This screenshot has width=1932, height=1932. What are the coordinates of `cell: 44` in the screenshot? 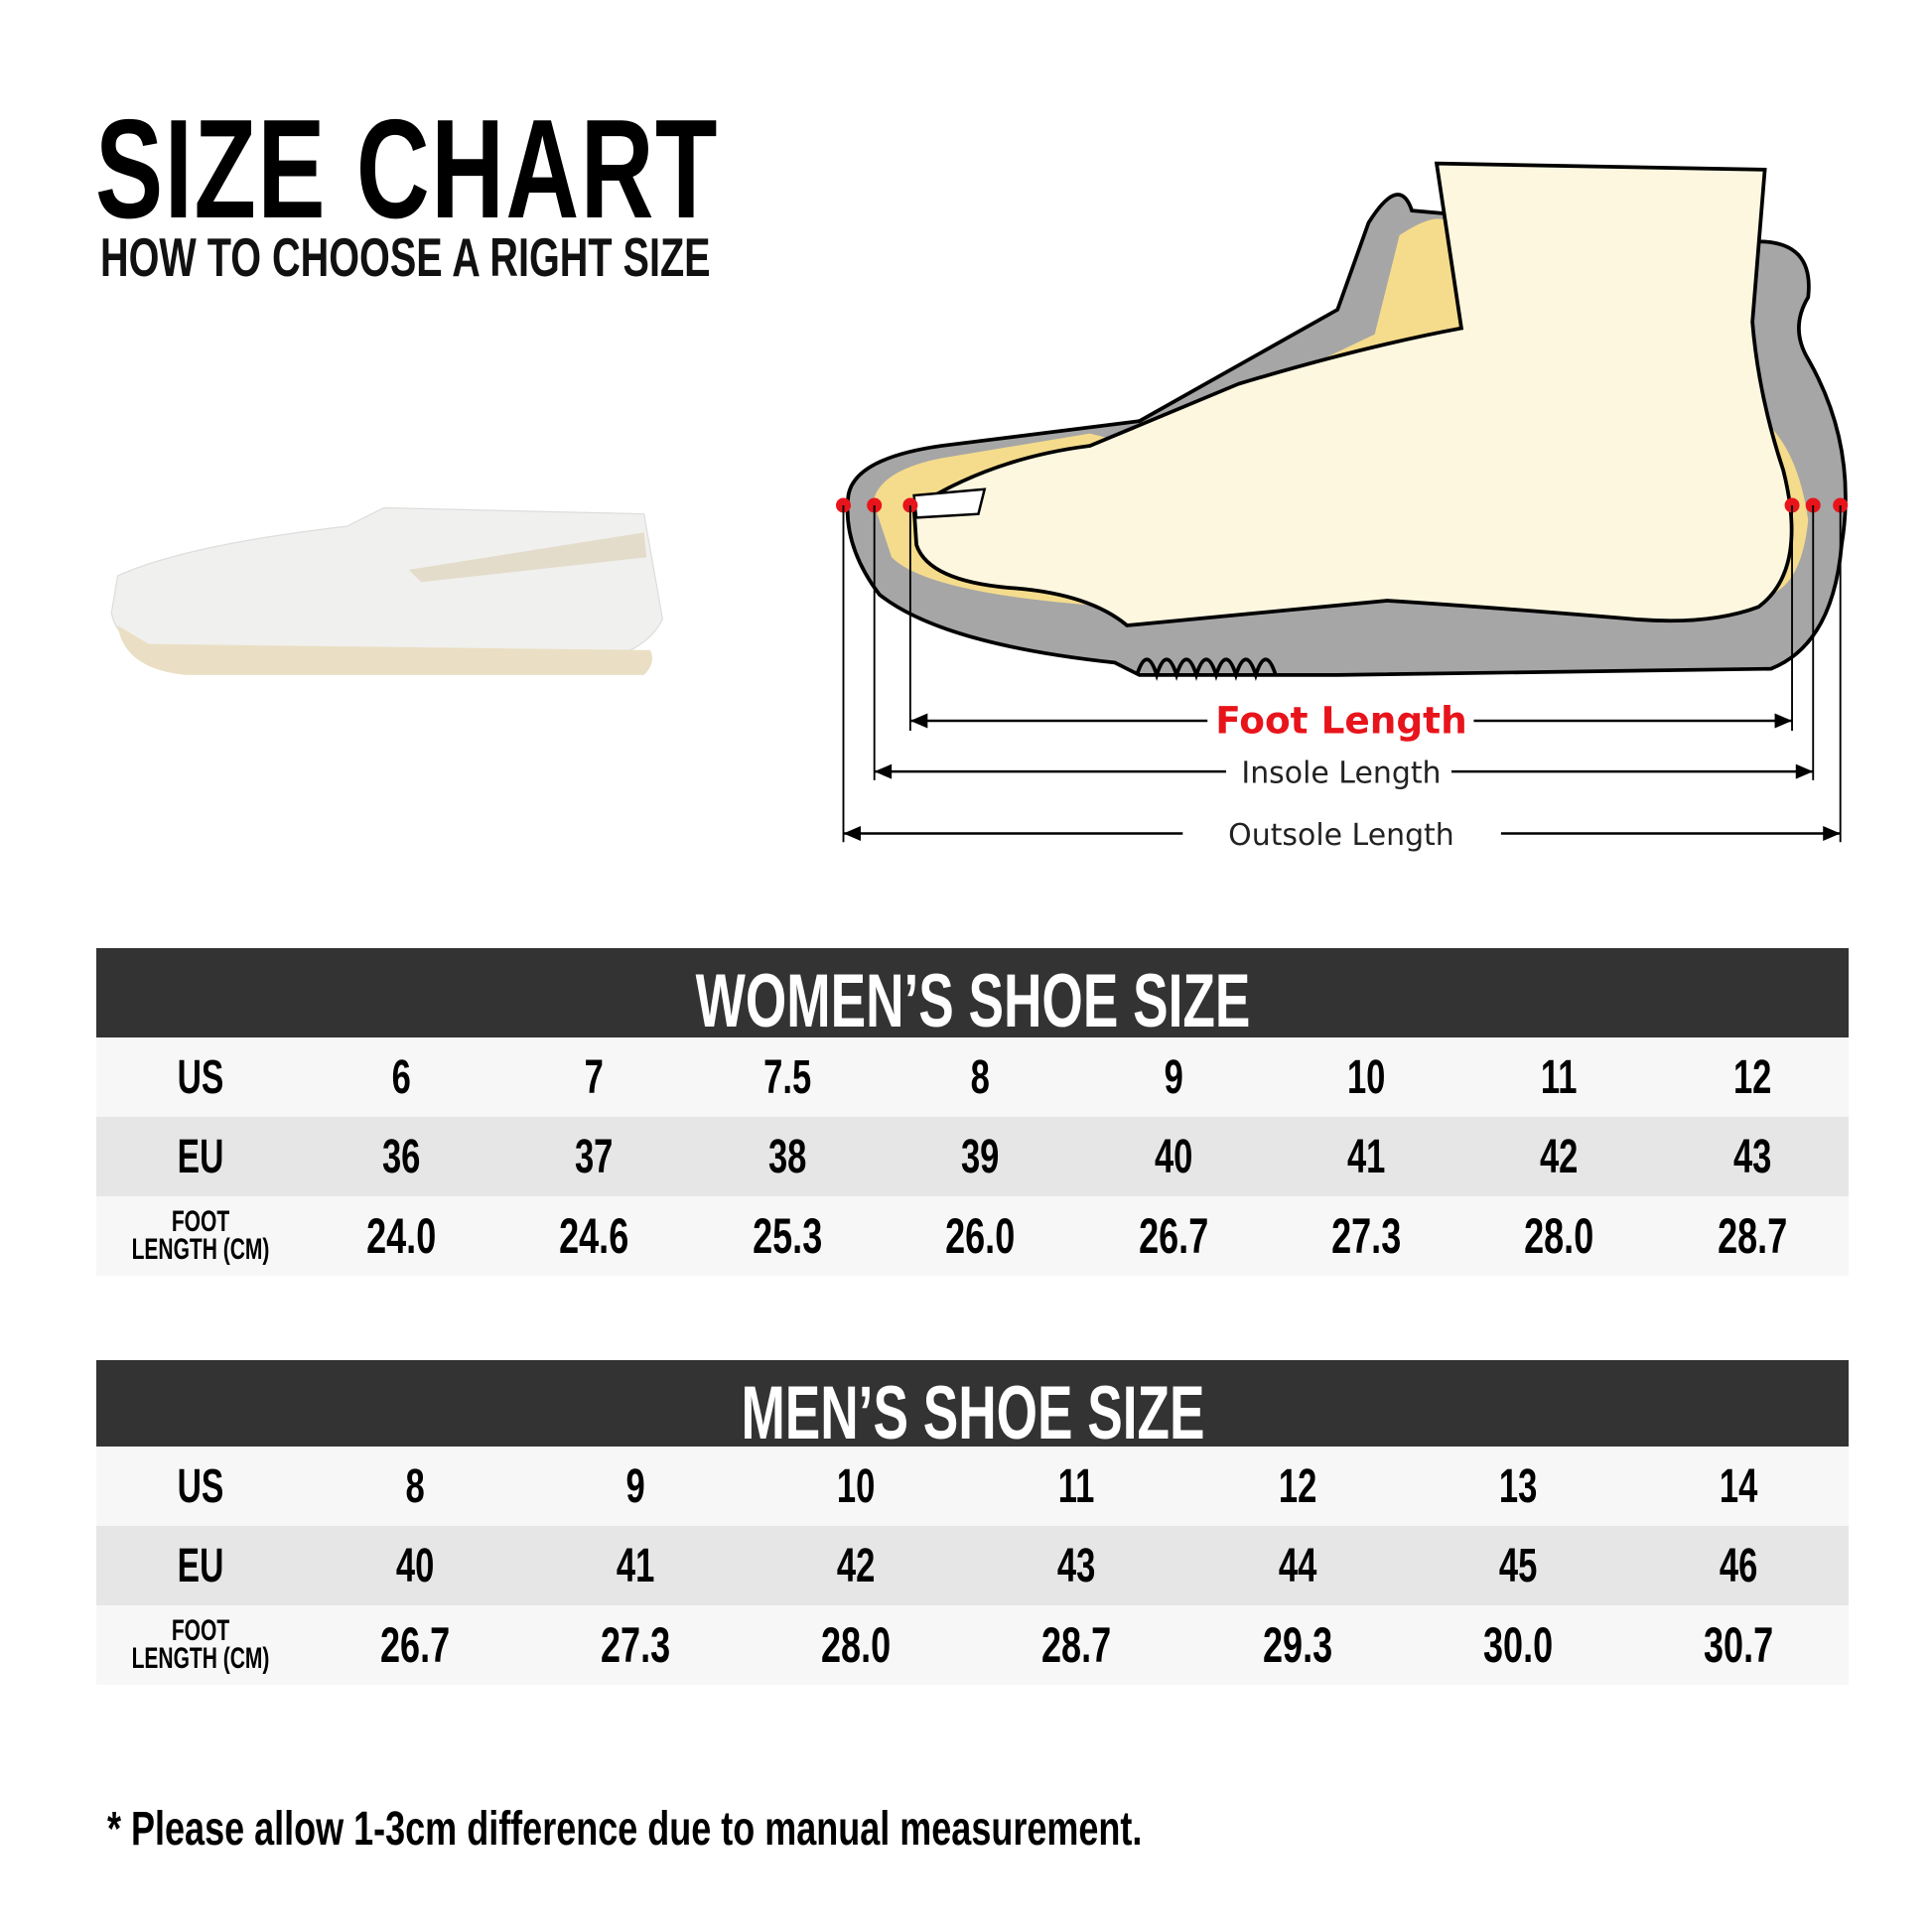 It's located at (1297, 1565).